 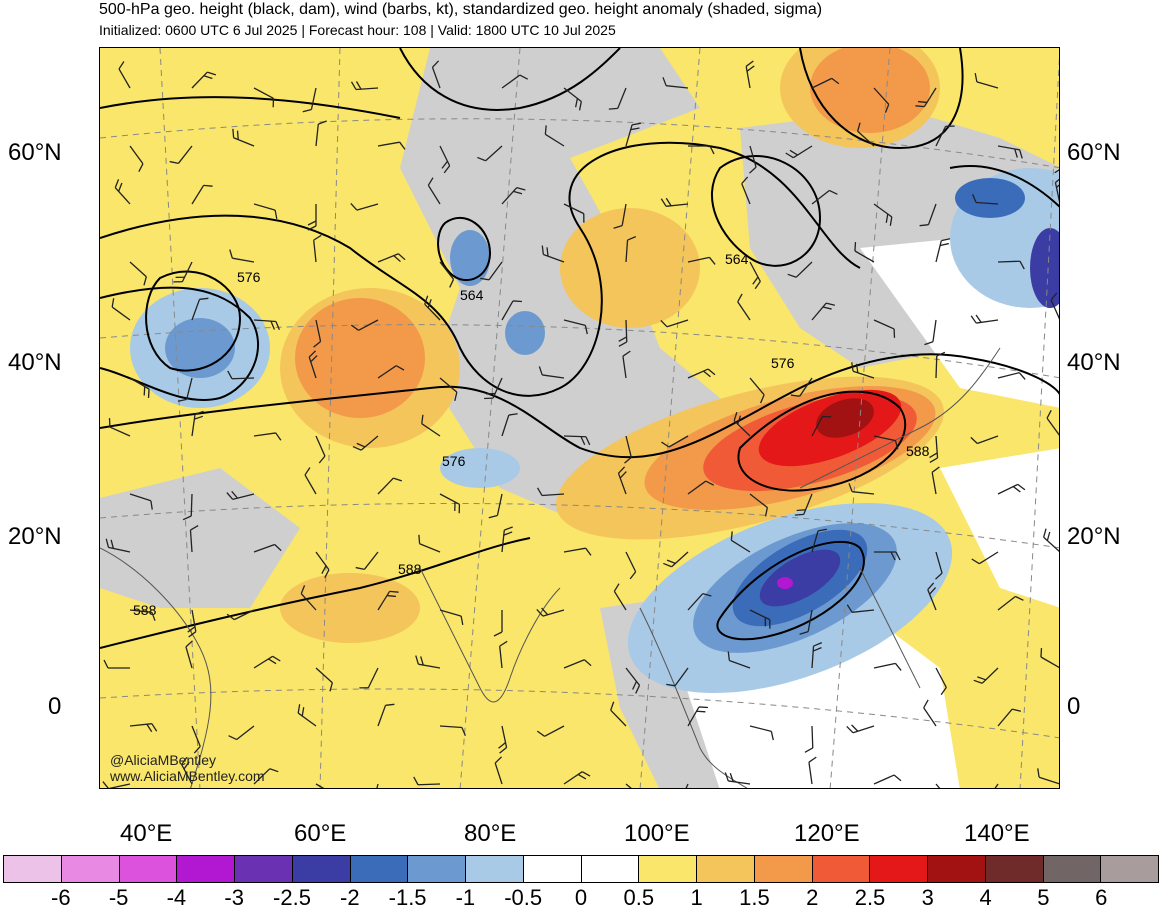 I want to click on lat-label-left: 40°N, so click(x=35, y=362).